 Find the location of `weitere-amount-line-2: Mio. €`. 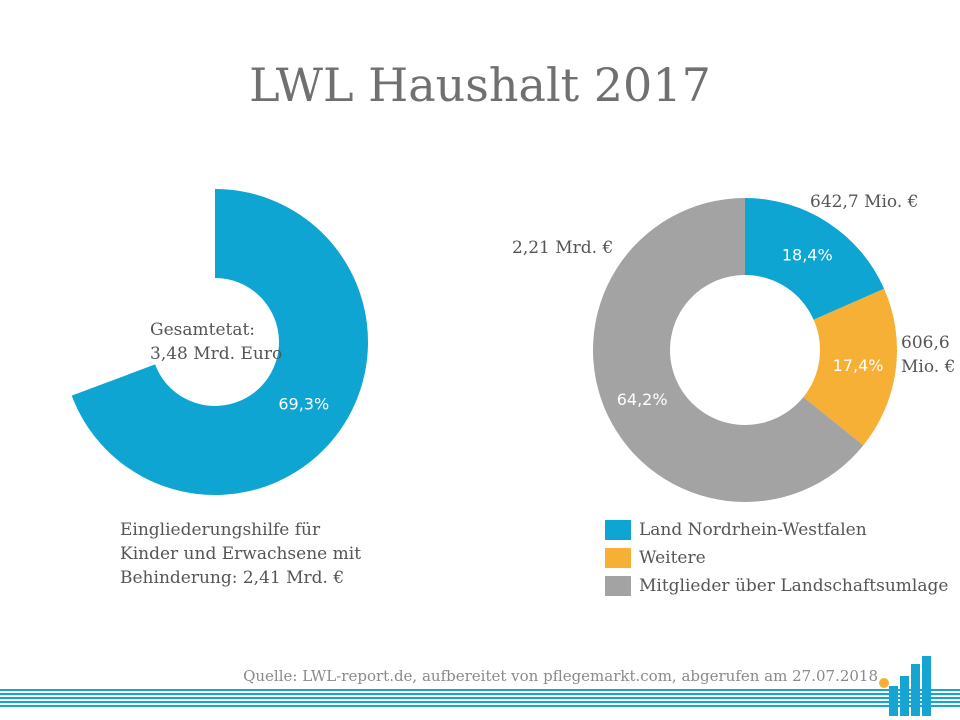

weitere-amount-line-2: Mio. € is located at coordinates (928, 367).